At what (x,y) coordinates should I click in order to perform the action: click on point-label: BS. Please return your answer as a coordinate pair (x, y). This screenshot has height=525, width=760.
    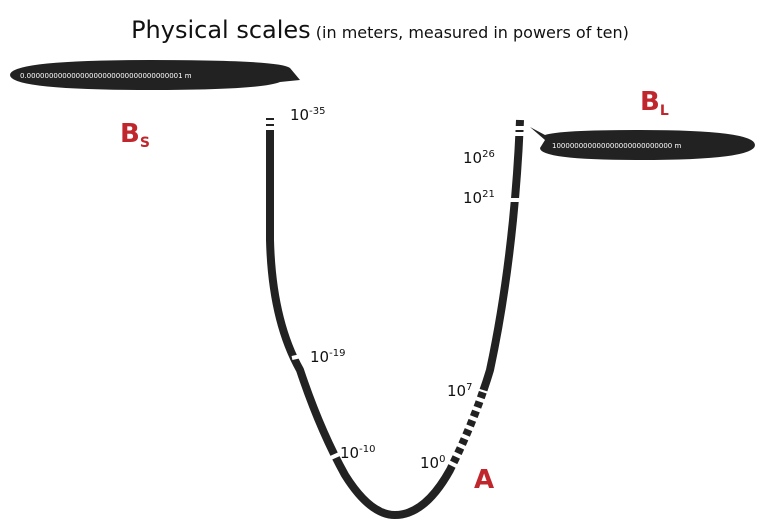
    Looking at the image, I should click on (135, 135).